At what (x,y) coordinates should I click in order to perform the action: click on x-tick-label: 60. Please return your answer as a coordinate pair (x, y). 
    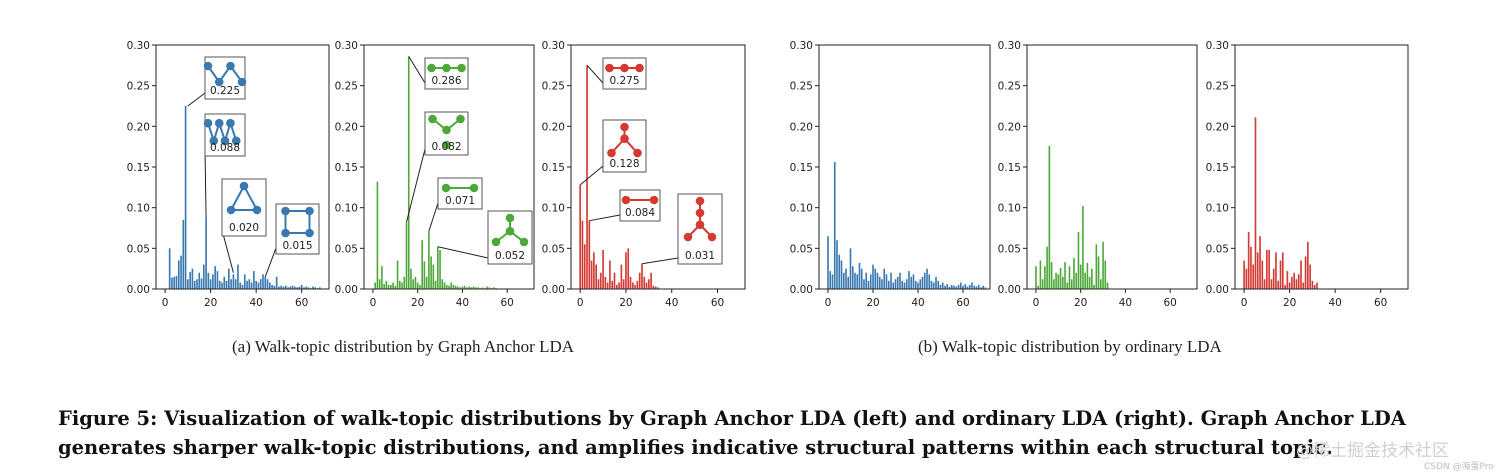
    Looking at the image, I should click on (717, 303).